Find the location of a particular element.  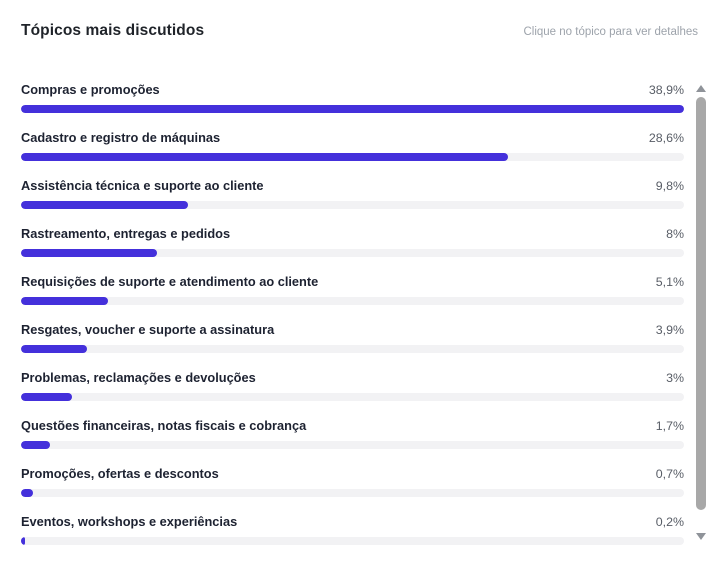

topic-percent: 3% is located at coordinates (675, 378).